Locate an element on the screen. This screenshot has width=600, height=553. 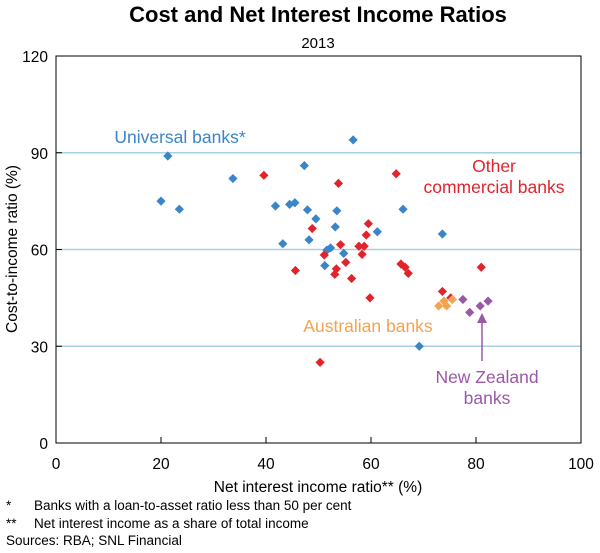
x-tick-label: 20 is located at coordinates (161, 464).